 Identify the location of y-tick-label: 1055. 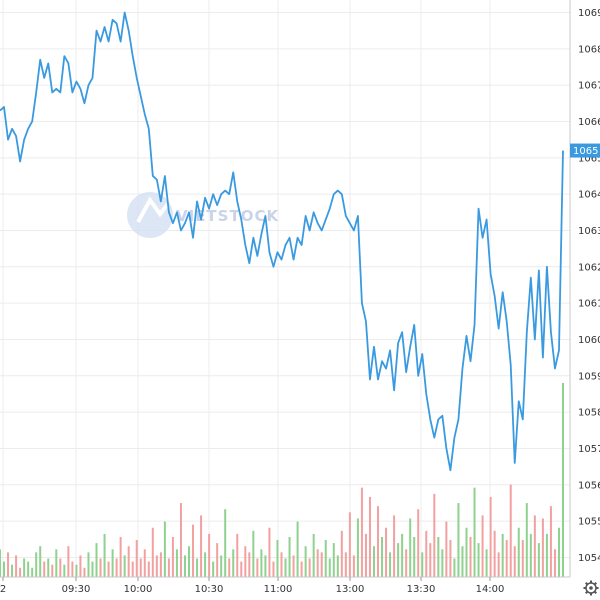
(589, 522).